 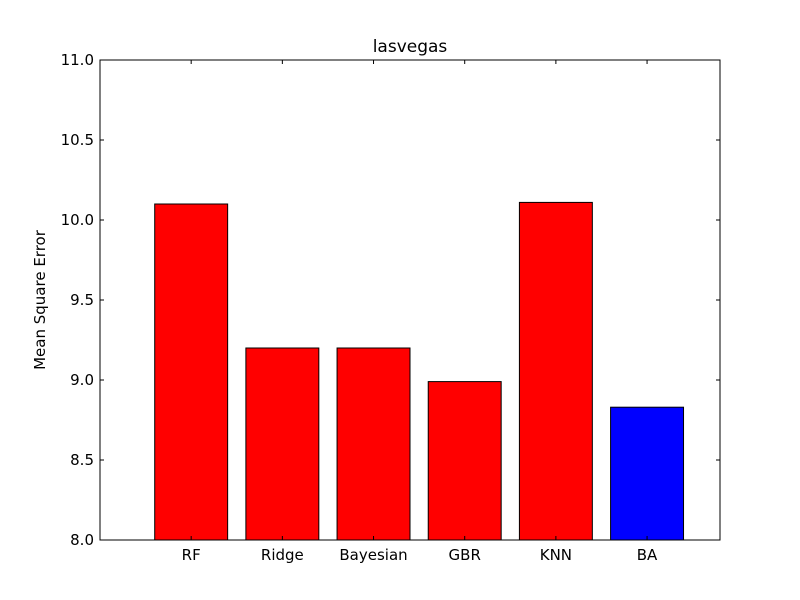 What do you see at coordinates (647, 555) in the screenshot?
I see `x-tick-label: BA` at bounding box center [647, 555].